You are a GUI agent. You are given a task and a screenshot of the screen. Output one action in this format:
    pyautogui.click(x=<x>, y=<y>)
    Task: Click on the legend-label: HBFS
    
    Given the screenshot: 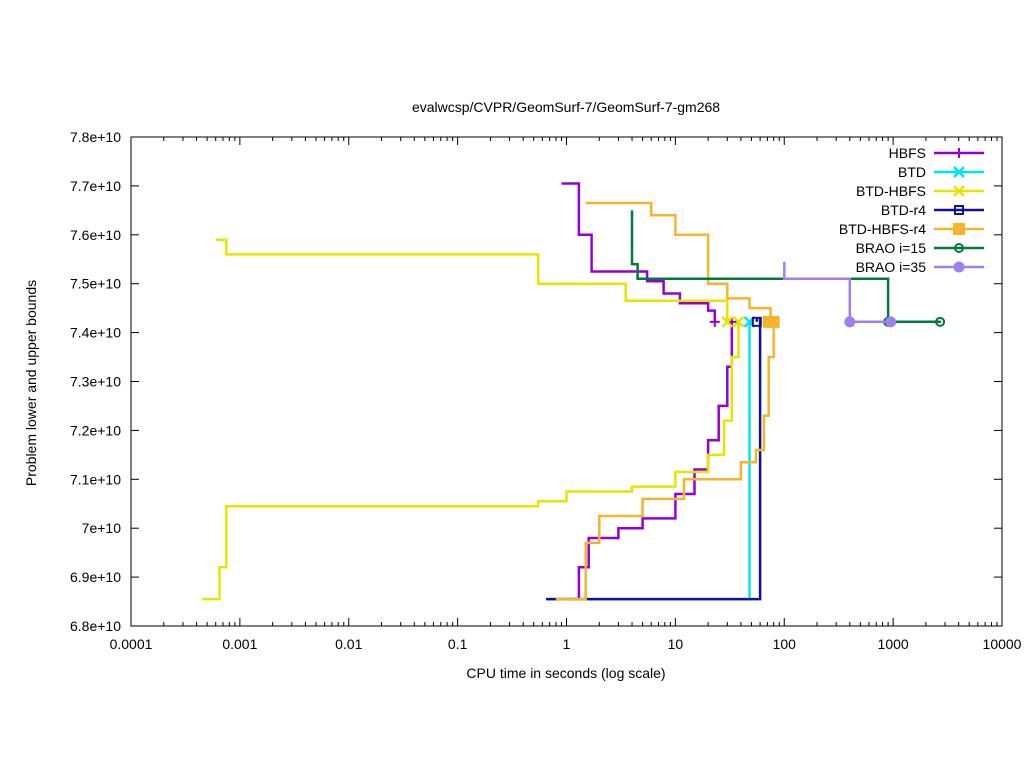 What is the action you would take?
    pyautogui.click(x=907, y=153)
    